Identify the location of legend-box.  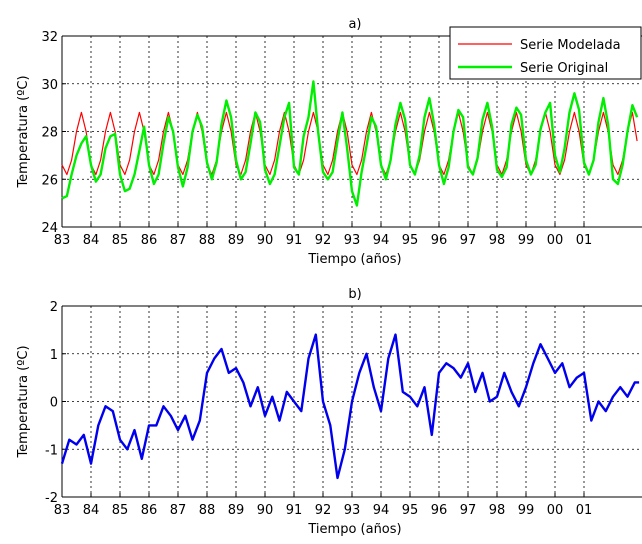
(545, 53).